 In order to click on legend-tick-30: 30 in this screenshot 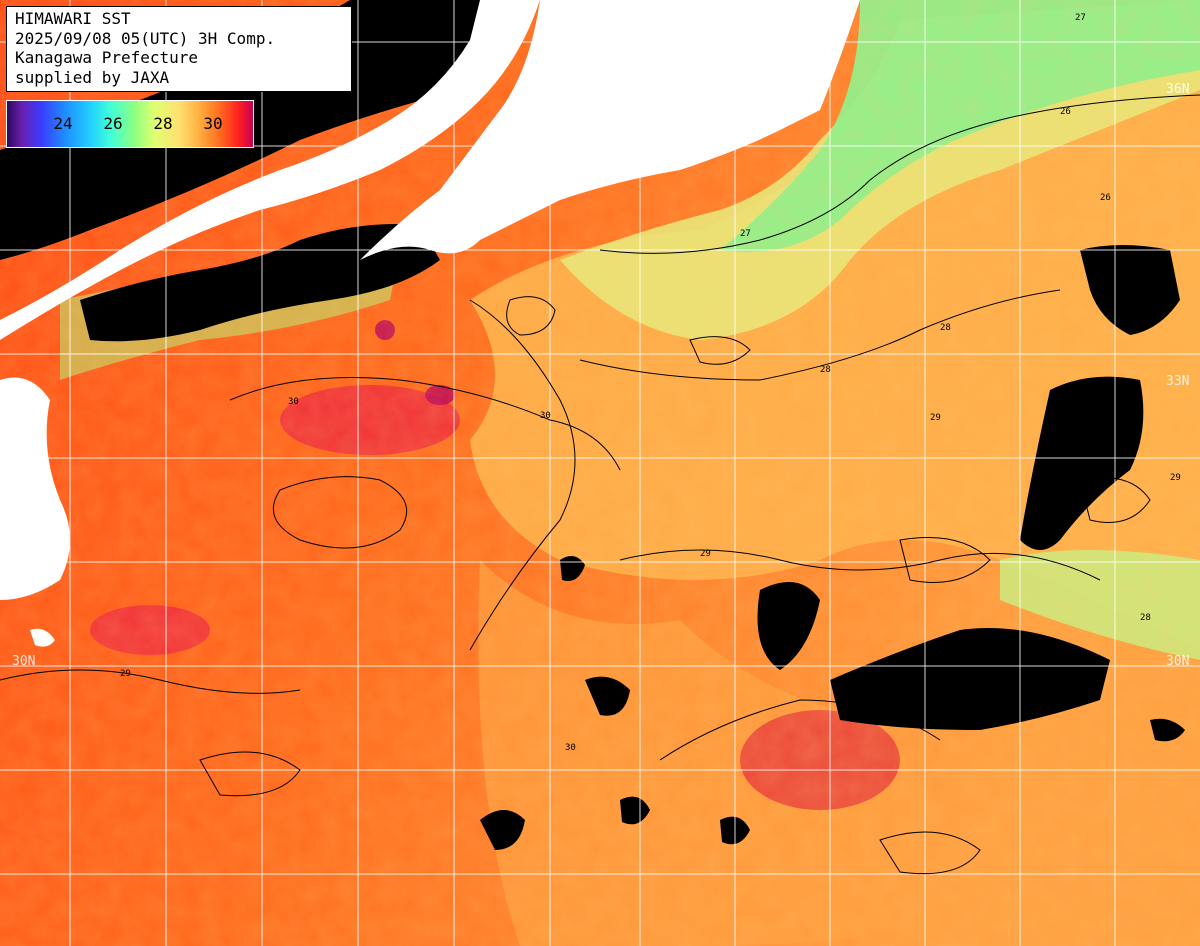, I will do `click(213, 123)`.